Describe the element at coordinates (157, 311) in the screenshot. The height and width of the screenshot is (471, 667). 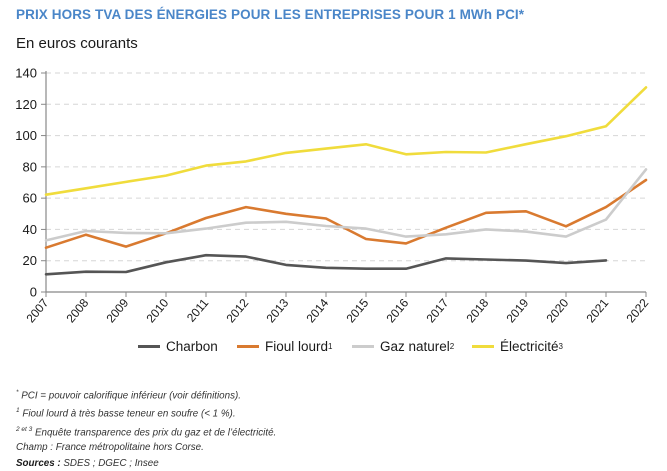
I see `x-tick-label: 2010` at that location.